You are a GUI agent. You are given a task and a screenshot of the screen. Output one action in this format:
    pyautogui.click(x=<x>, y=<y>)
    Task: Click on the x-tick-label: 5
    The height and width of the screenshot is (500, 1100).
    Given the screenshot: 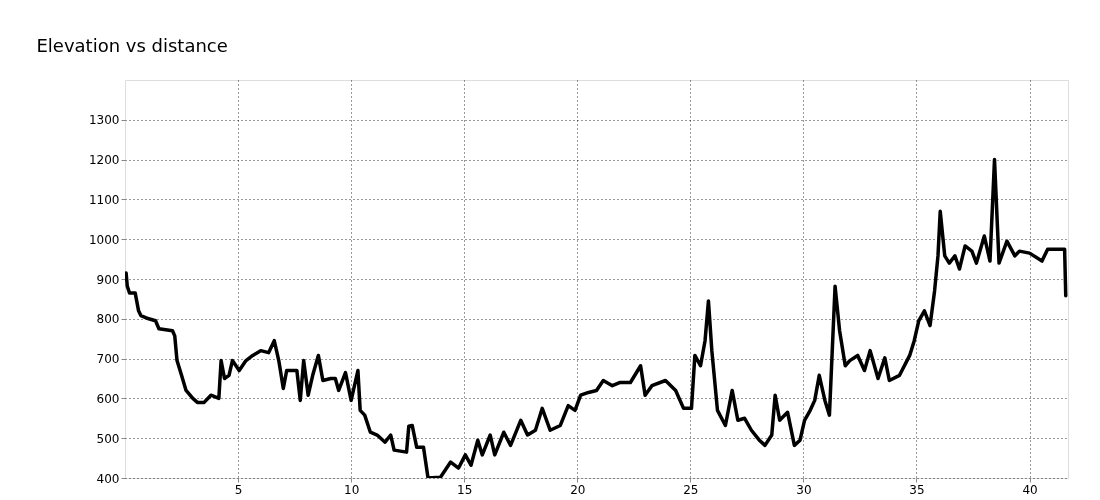 What is the action you would take?
    pyautogui.click(x=238, y=489)
    